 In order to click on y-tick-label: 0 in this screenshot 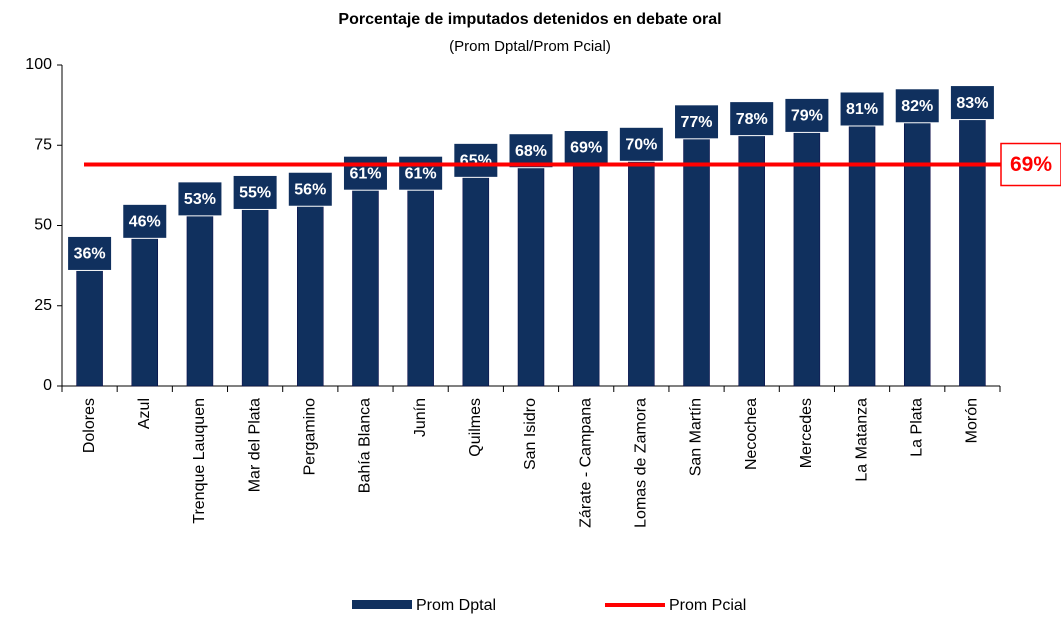, I will do `click(47, 385)`.